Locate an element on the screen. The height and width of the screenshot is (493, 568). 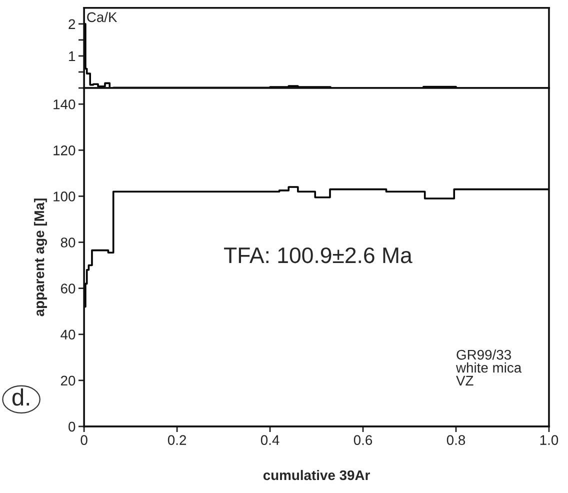
text: d. is located at coordinates (20, 397).